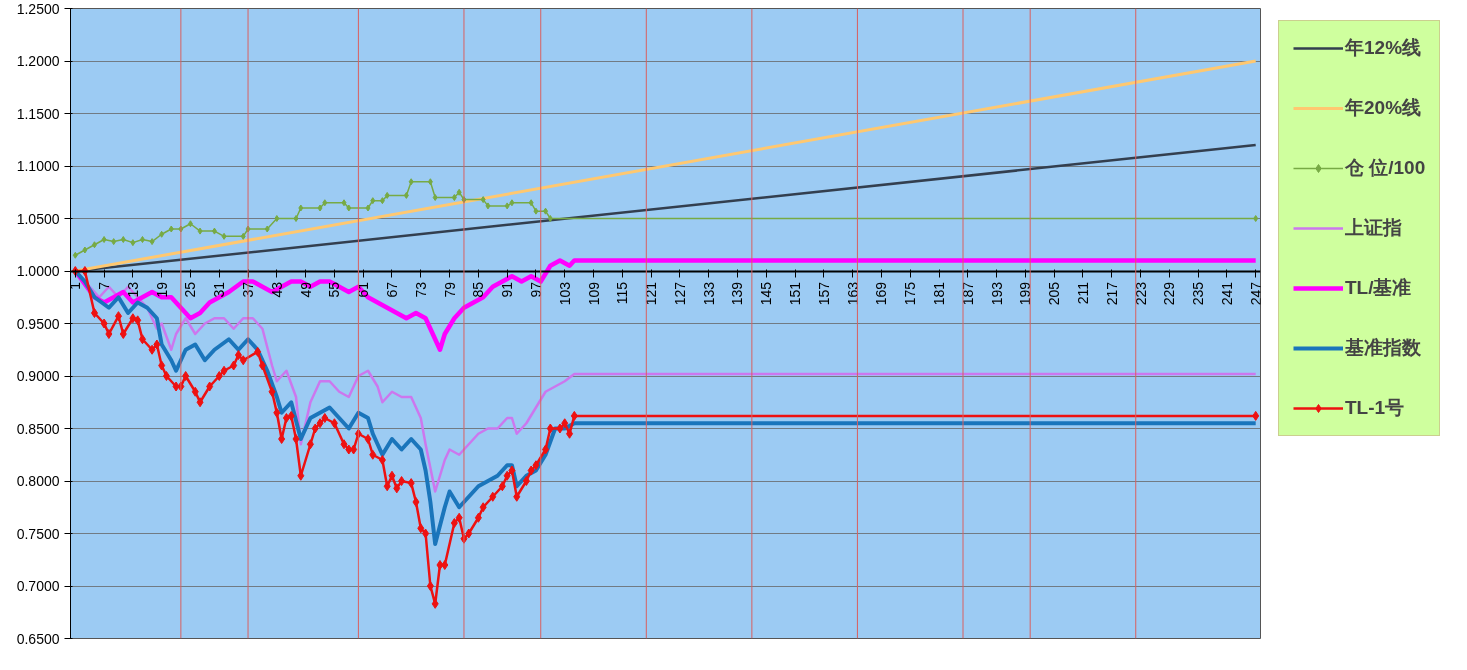 This screenshot has height=670, width=1467. What do you see at coordinates (219, 289) in the screenshot?
I see `x-tick-label: 31` at bounding box center [219, 289].